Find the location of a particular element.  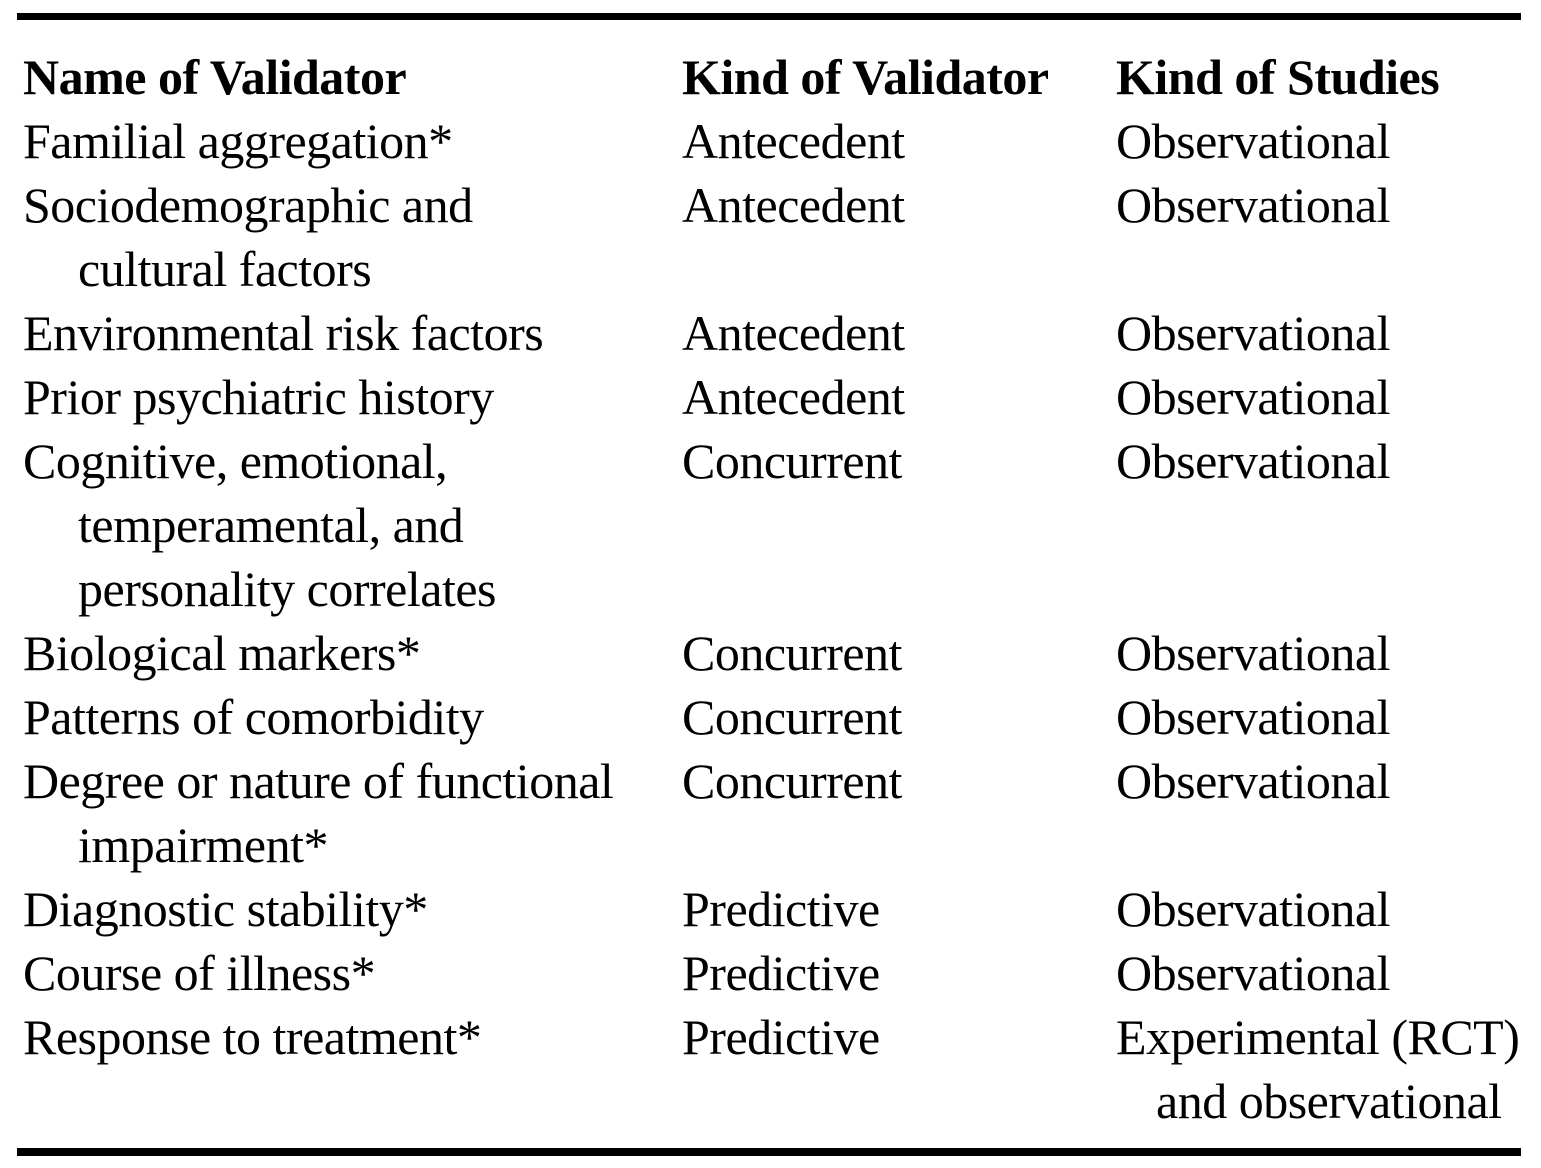

cell-name-of-validator: Response to treatment* is located at coordinates (352, 1037).